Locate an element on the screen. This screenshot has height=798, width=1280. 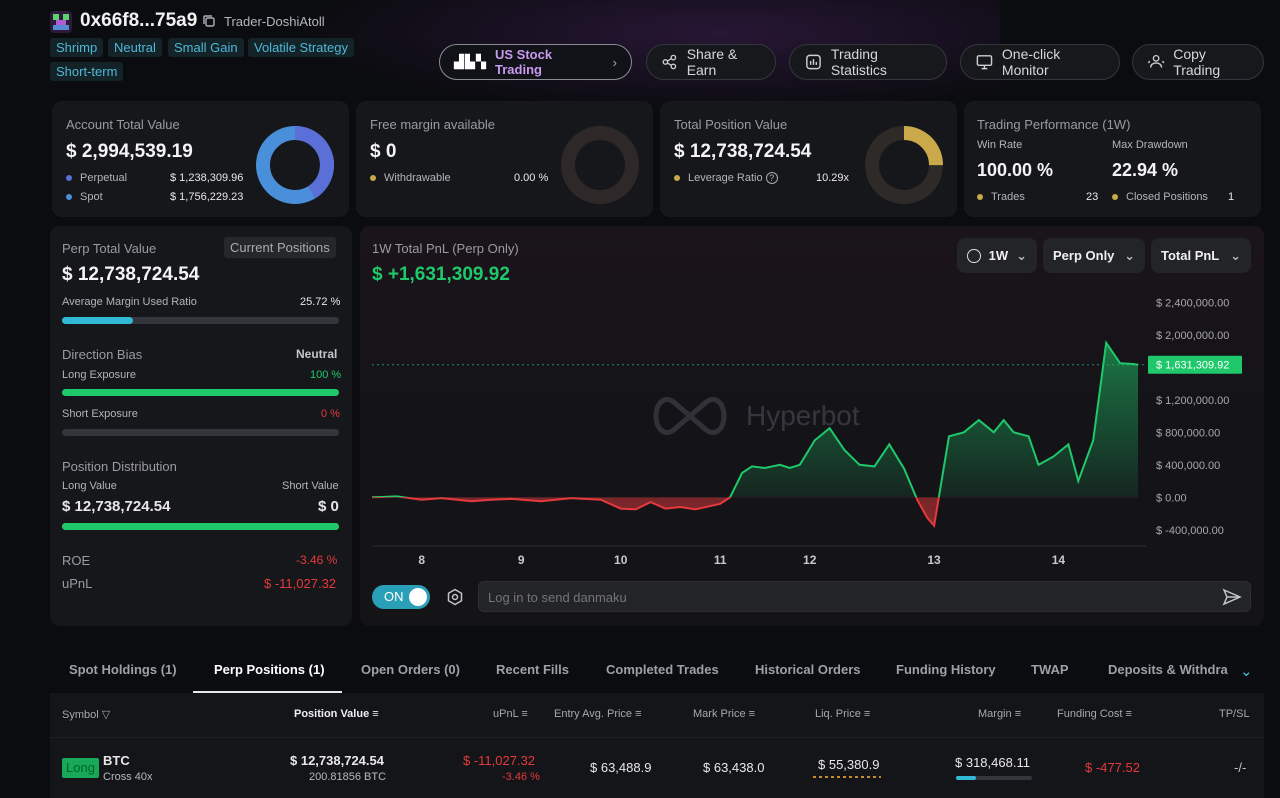
position-donut is located at coordinates (904, 165).